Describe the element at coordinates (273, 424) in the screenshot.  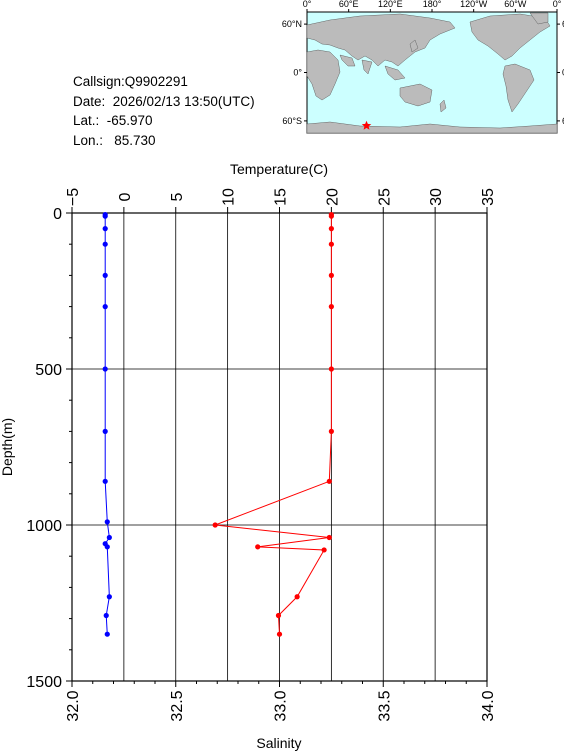
I see `temperature-profile-line` at that location.